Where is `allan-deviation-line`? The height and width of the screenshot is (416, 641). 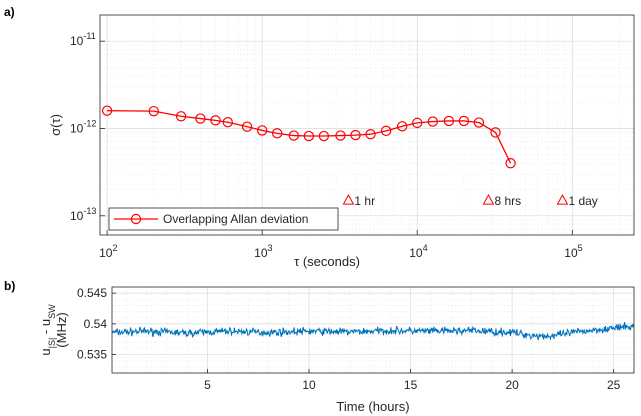
allan-deviation-line is located at coordinates (309, 137).